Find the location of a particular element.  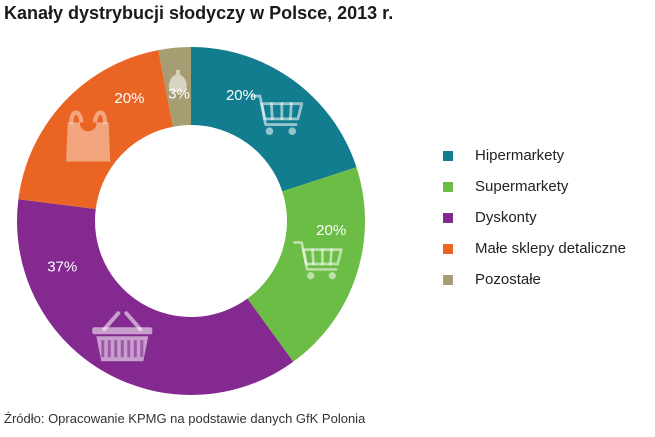

legend-item-dyskonty: Dyskonty is located at coordinates (534, 217).